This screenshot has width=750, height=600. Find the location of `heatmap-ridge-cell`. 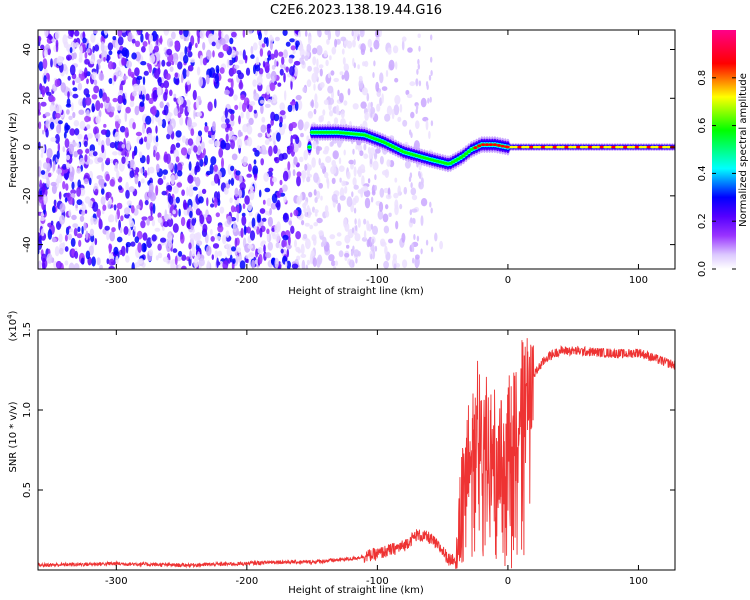

heatmap-ridge-cell is located at coordinates (468, 152).